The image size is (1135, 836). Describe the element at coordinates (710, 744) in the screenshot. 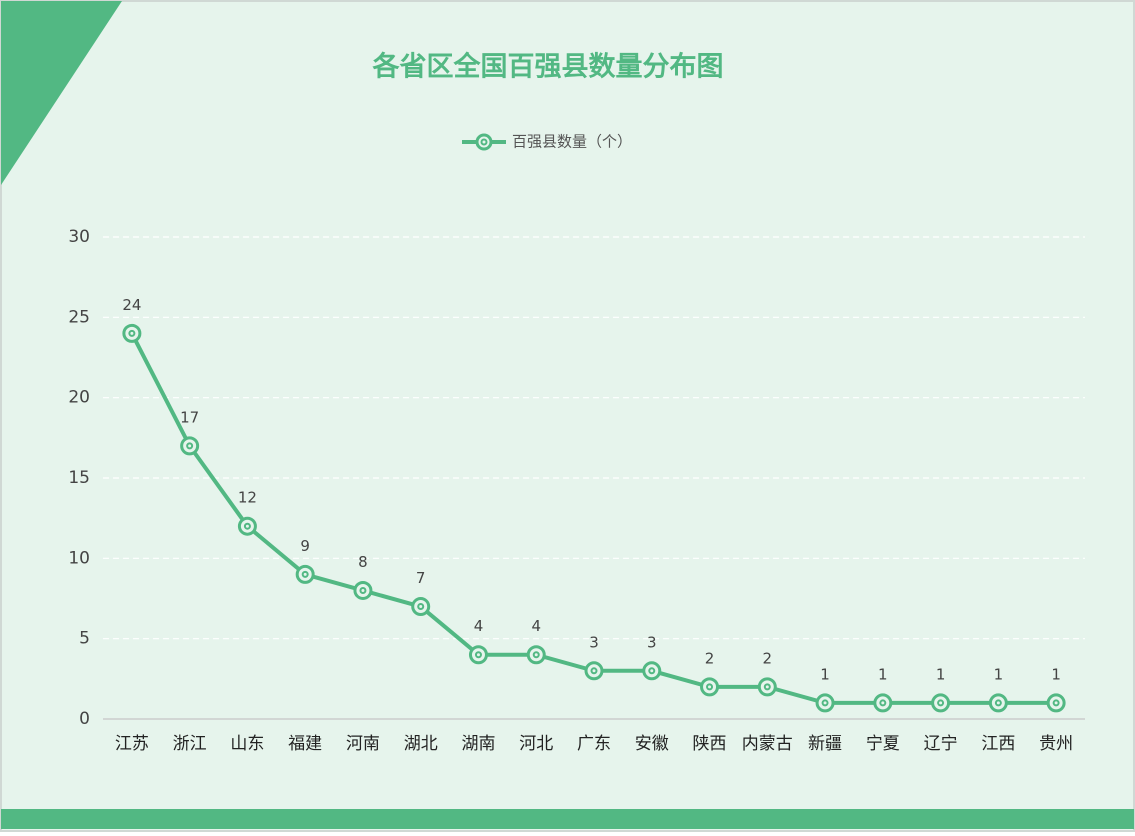

I see `x-tick-label: 陕西` at that location.